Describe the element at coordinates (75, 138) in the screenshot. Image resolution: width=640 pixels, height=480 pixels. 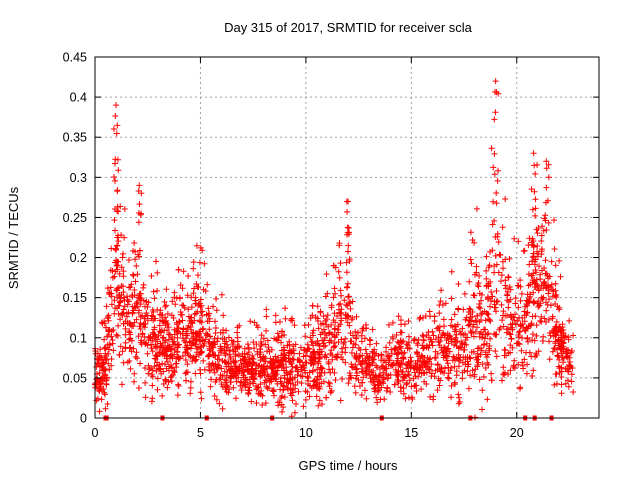
I see `y-tick-label: 0.35` at that location.